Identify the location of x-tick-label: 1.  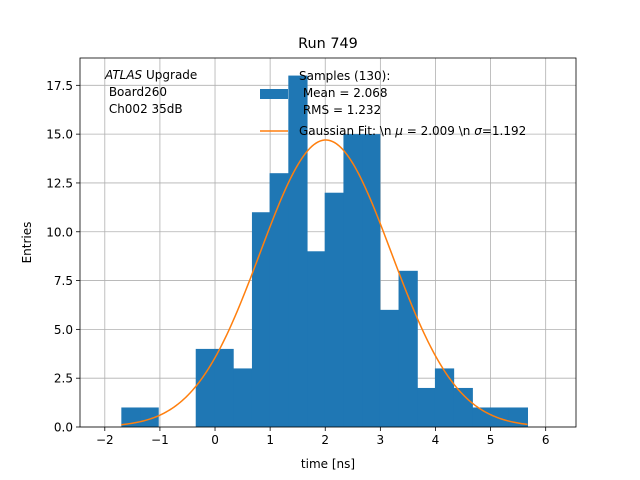
(270, 440).